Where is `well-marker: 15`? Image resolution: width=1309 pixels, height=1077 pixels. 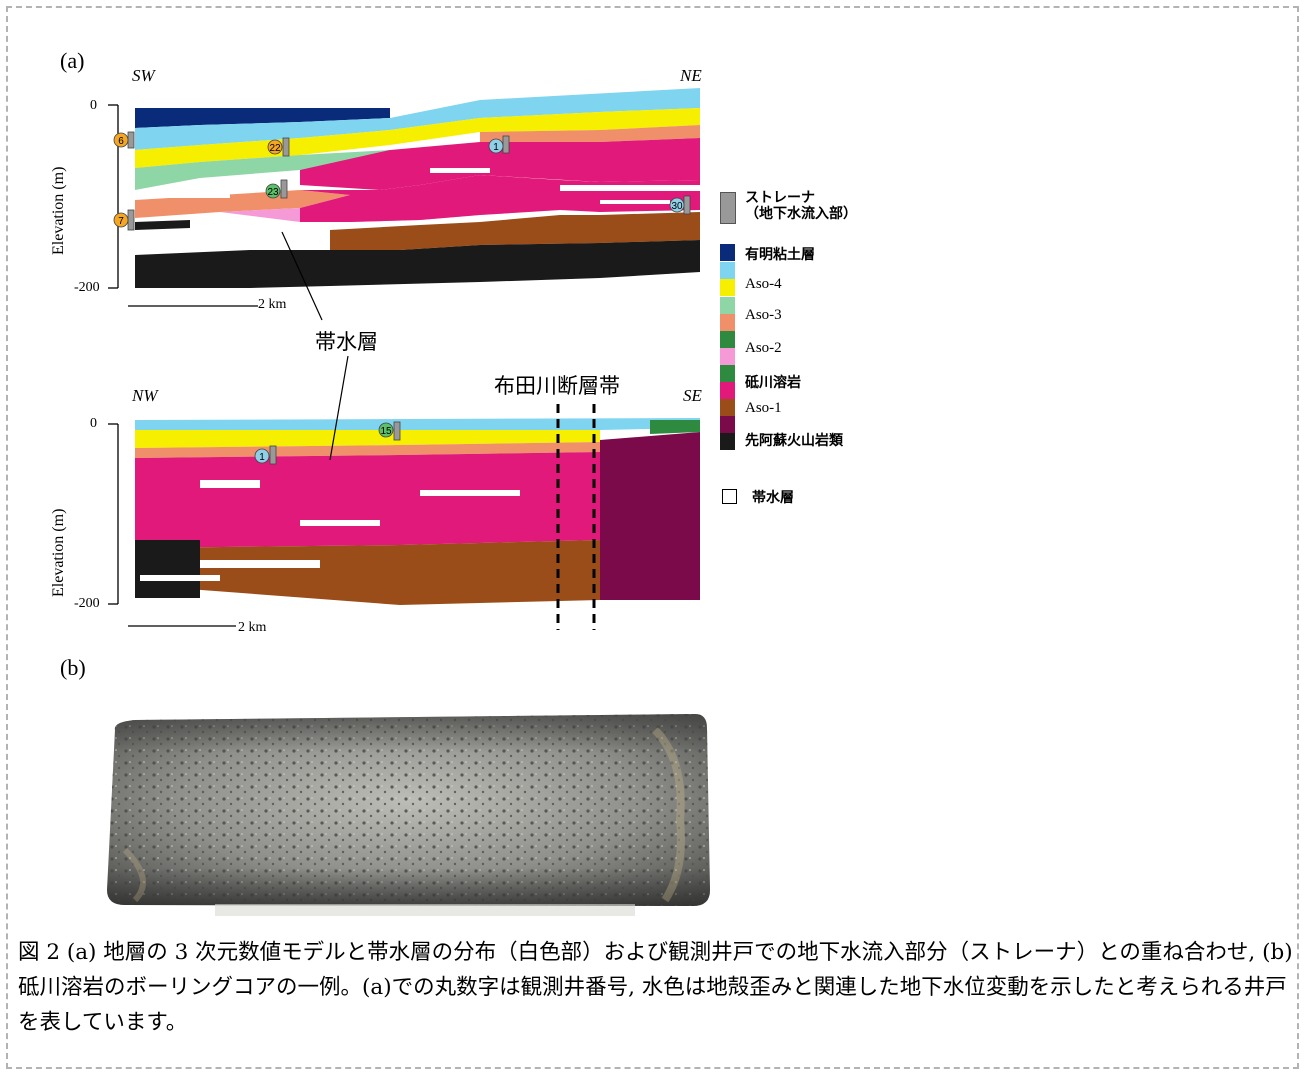 well-marker: 15 is located at coordinates (389, 431).